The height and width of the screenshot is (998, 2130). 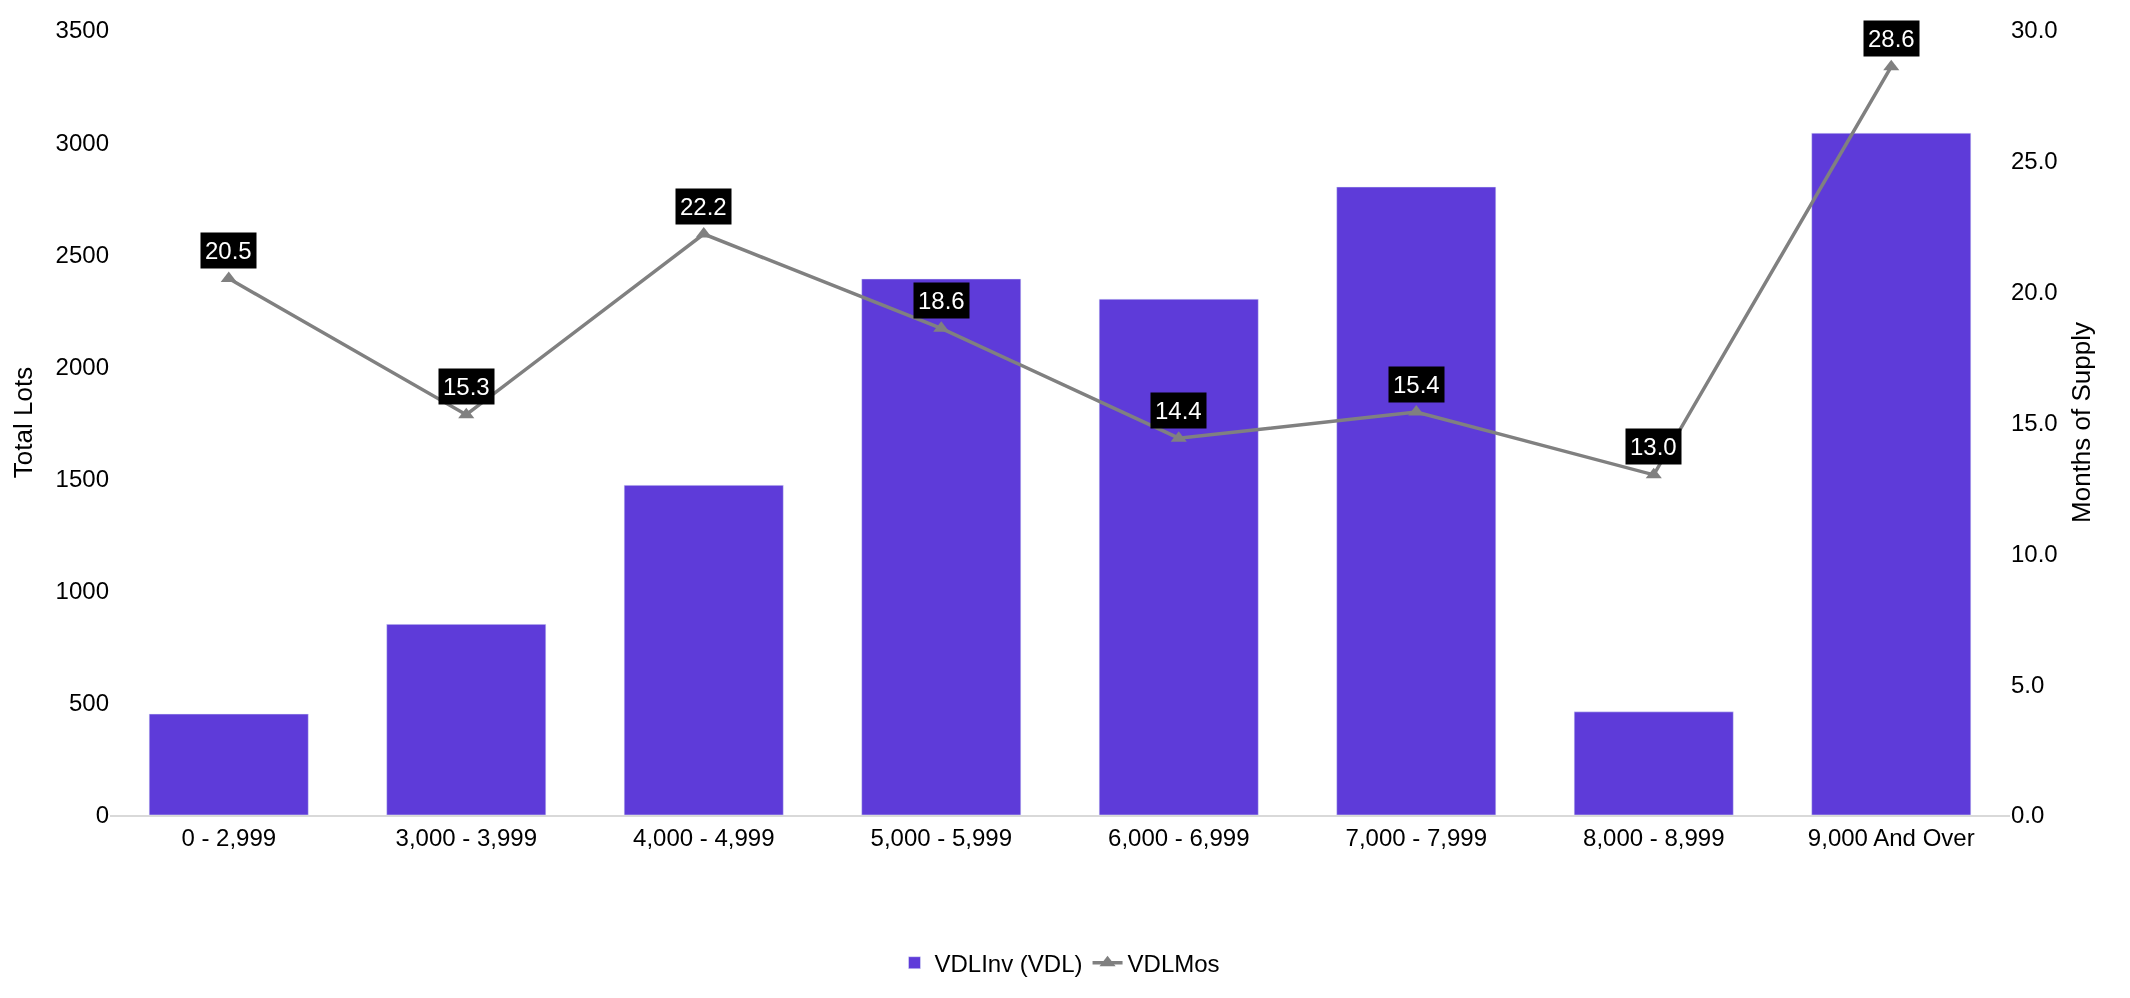 I want to click on data-label: 13.0, so click(x=1653, y=446).